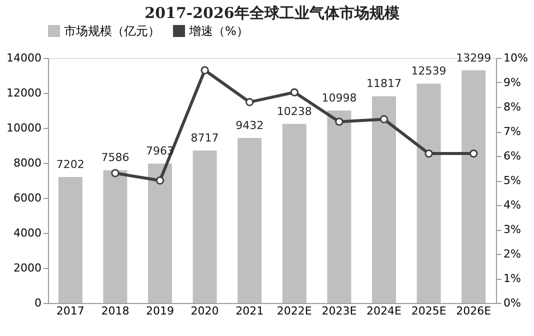 Image resolution: width=534 pixels, height=336 pixels. I want to click on y-tick-label: 6000, so click(28, 198).